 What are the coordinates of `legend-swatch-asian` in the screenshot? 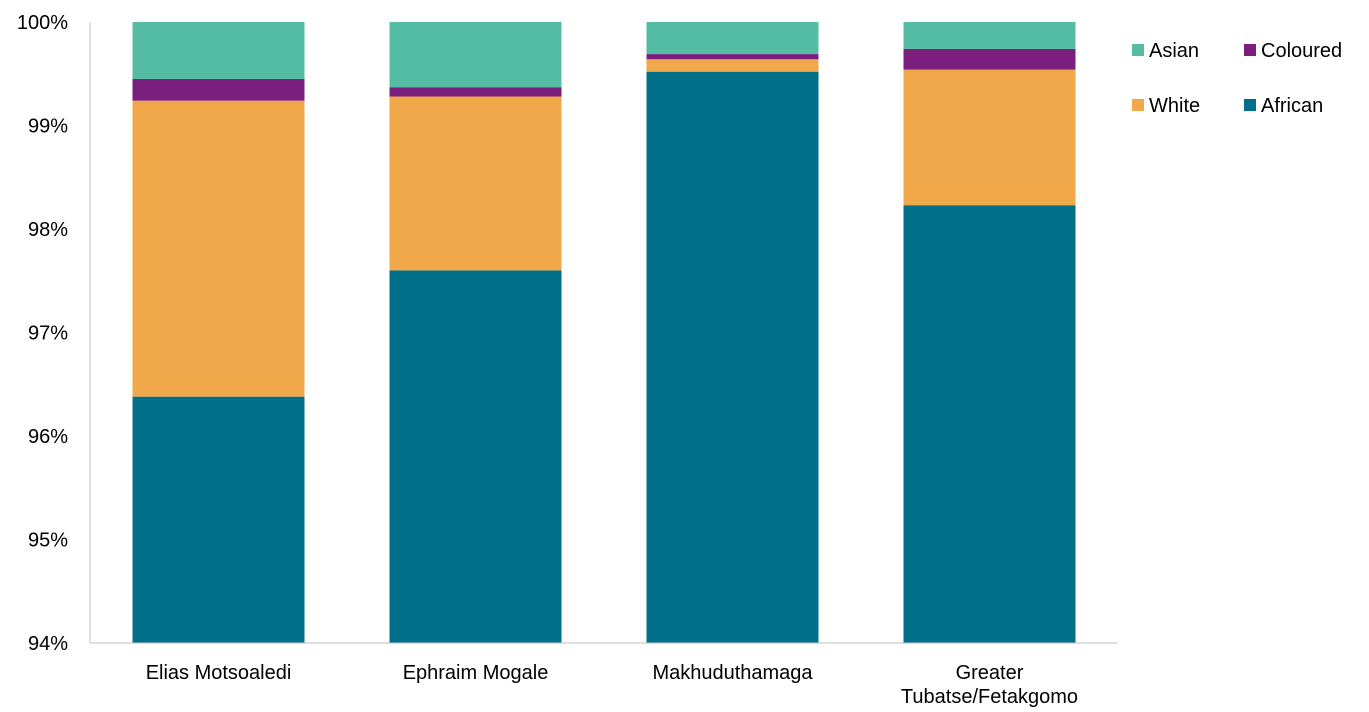 It's located at (1138, 50).